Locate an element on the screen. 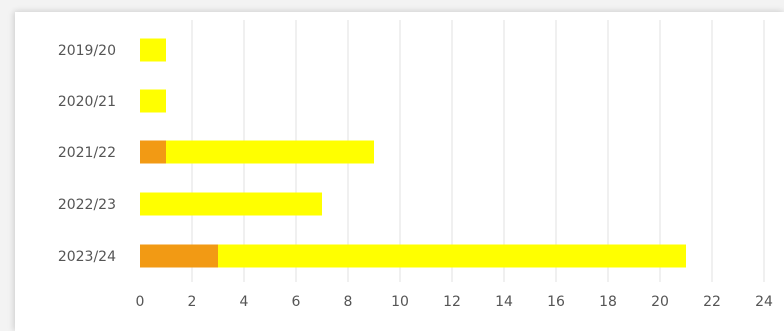  y-axis-labels: 2019/20 2020/21 2021/22 2022/23 2023/24 is located at coordinates (87, 154).